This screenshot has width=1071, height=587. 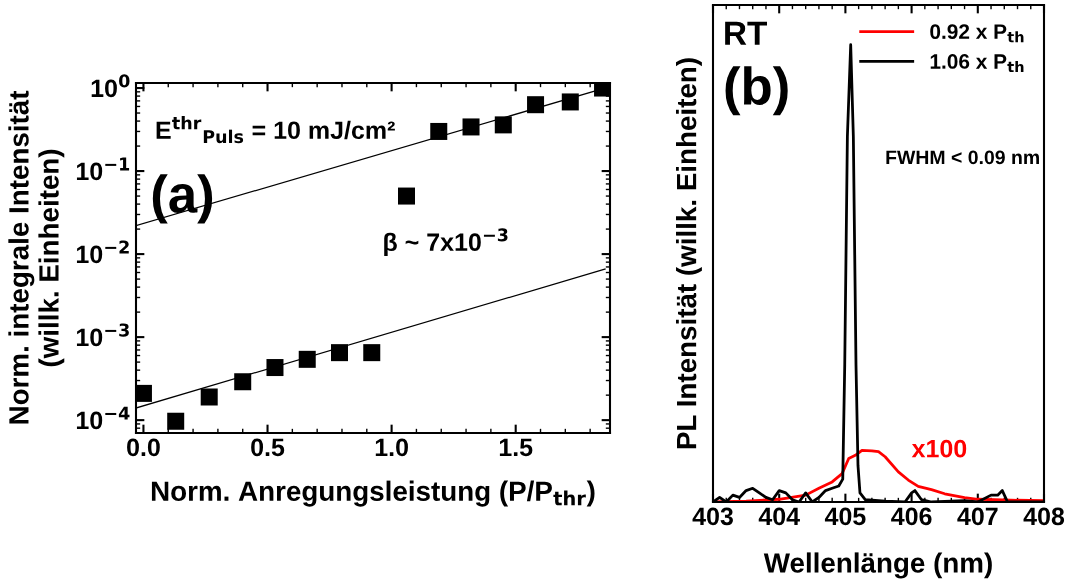 I want to click on y-axis-title: Norm. integrale Intensität (willk. Einheiten), so click(x=36, y=257).